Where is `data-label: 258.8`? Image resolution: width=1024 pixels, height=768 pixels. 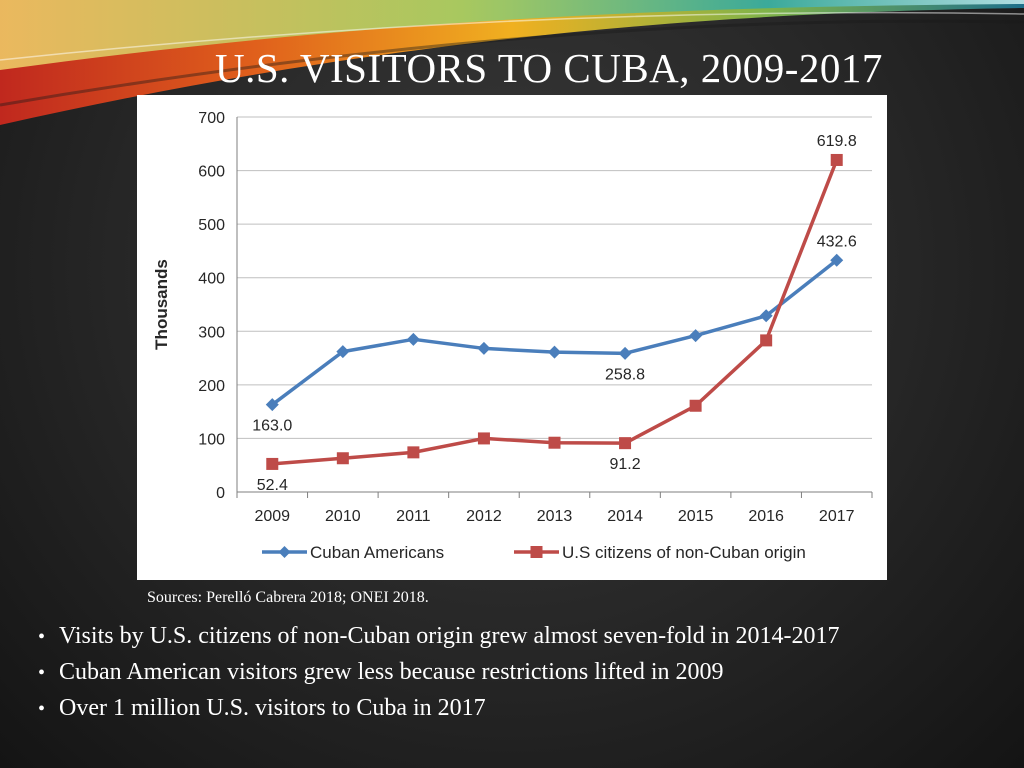 data-label: 258.8 is located at coordinates (625, 374).